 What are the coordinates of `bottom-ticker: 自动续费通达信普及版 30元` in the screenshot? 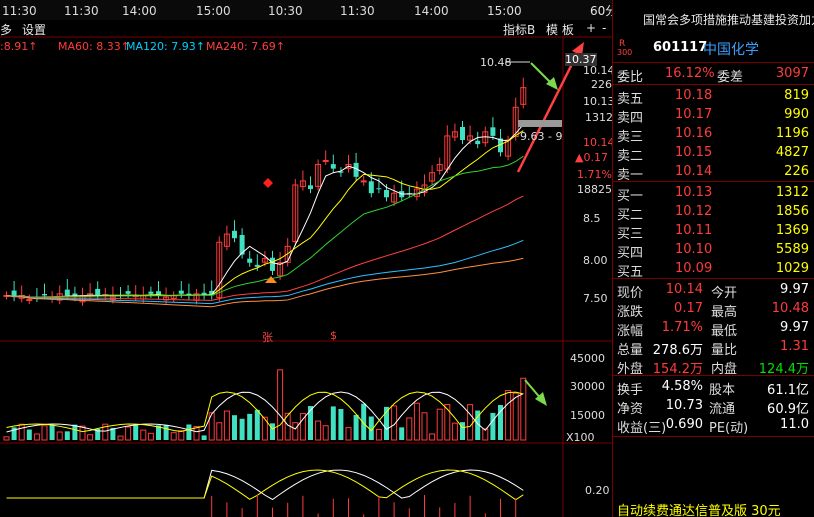 It's located at (713, 507).